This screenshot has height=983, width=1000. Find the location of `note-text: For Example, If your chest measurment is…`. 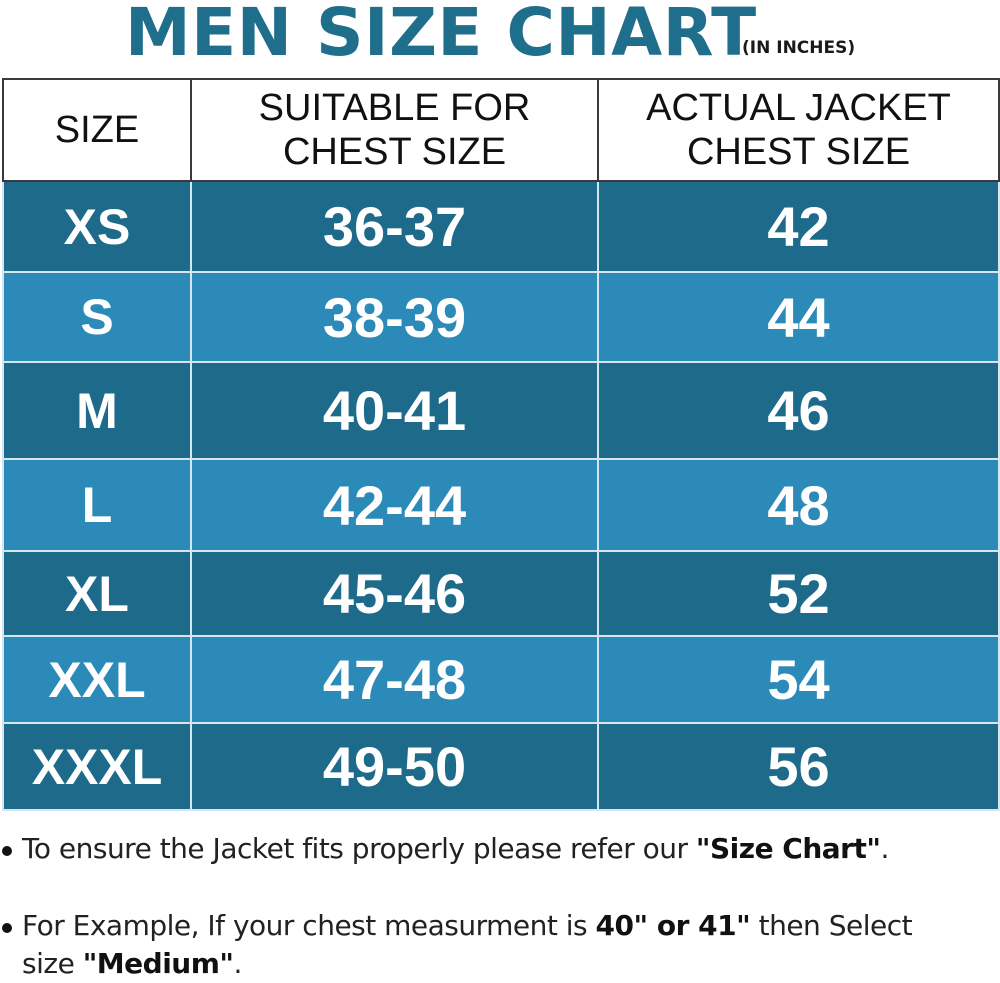

note-text: For Example, If your chest measurment is… is located at coordinates (491, 945).